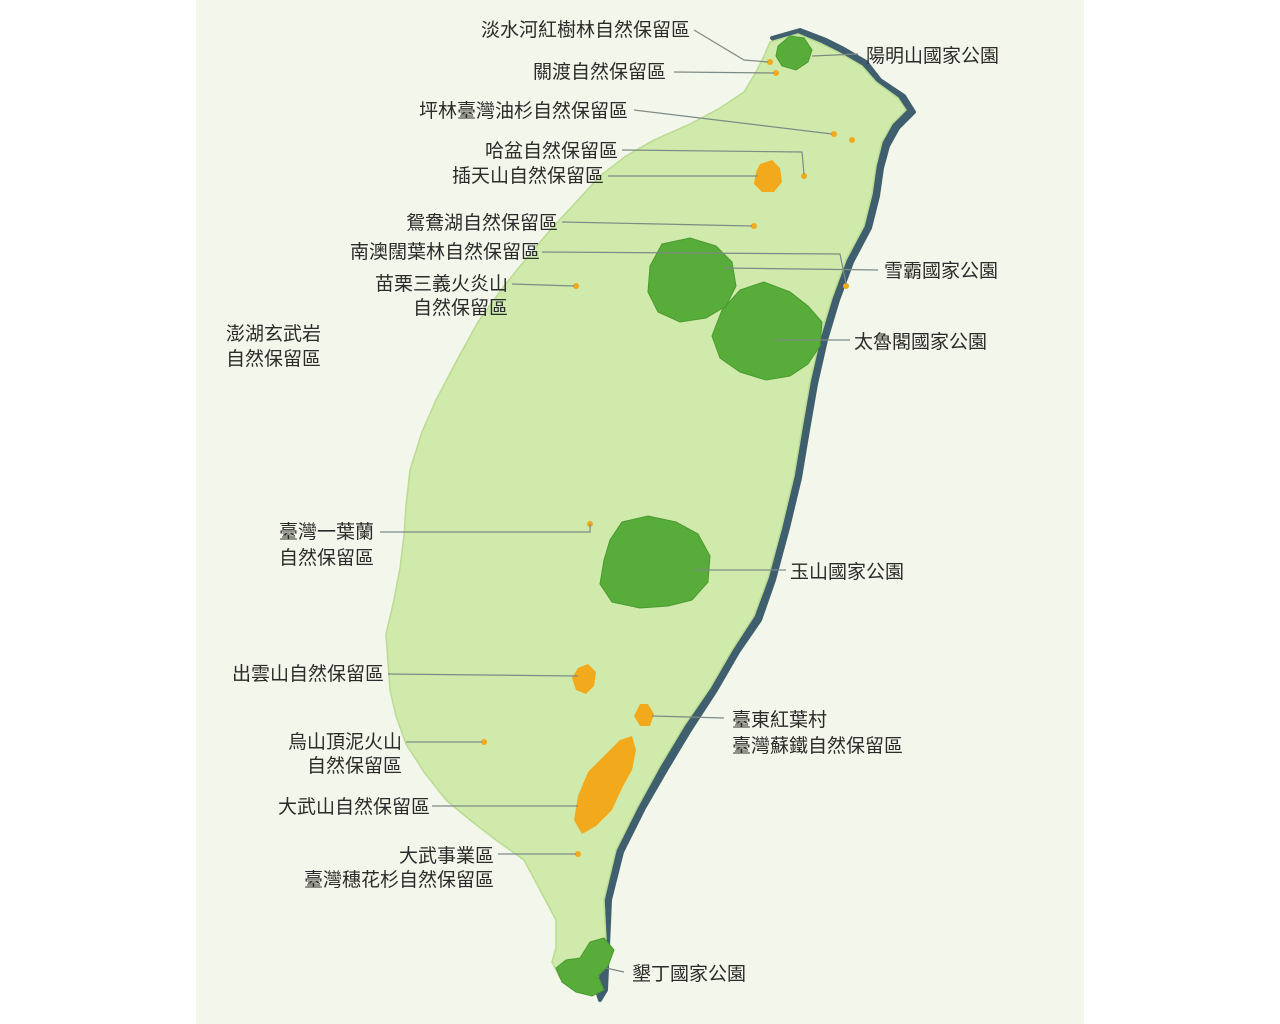  I want to click on park-area-shei-pa, so click(692, 280).